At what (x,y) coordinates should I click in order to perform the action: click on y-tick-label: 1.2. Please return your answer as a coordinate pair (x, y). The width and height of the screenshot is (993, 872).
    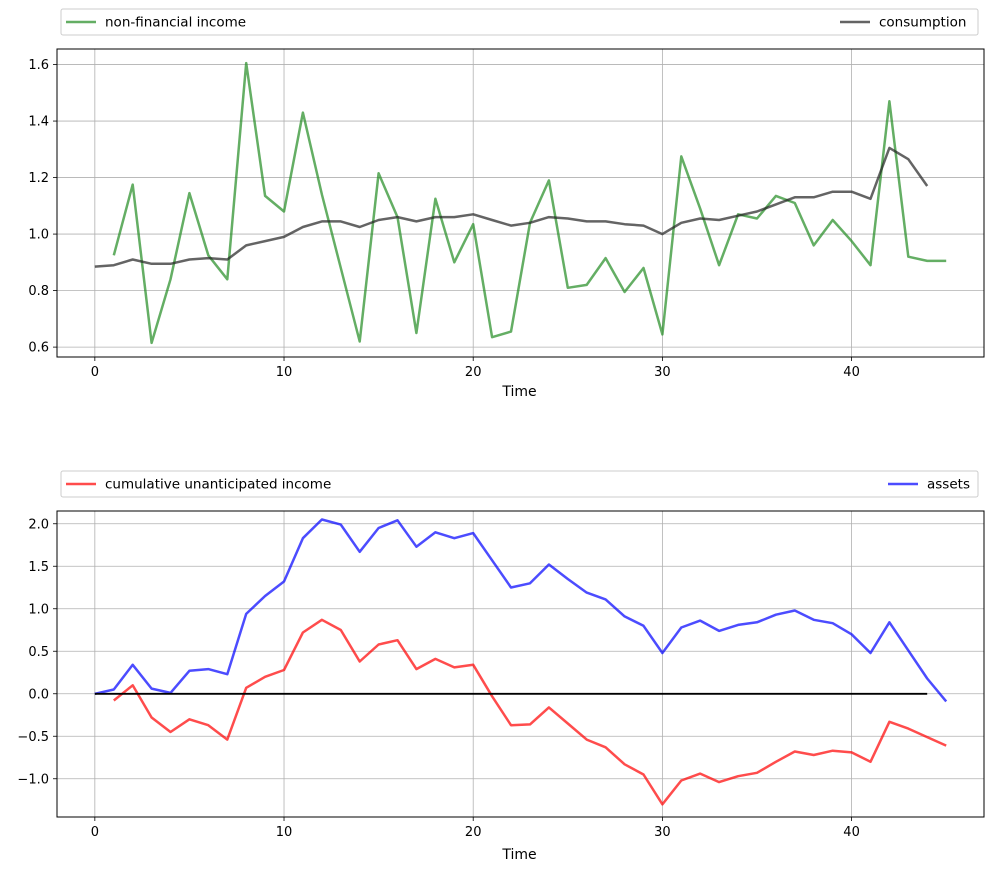
    Looking at the image, I should click on (38, 178).